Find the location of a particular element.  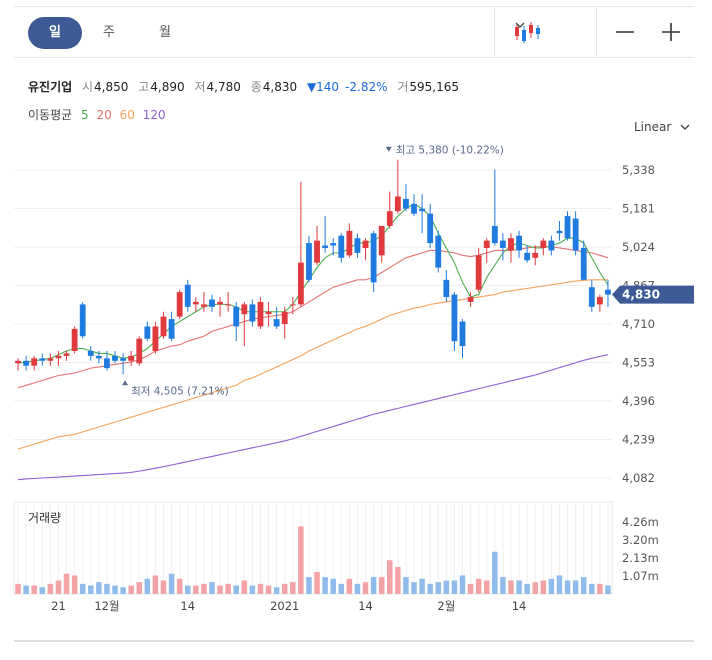

tab-week: 주 is located at coordinates (109, 32).